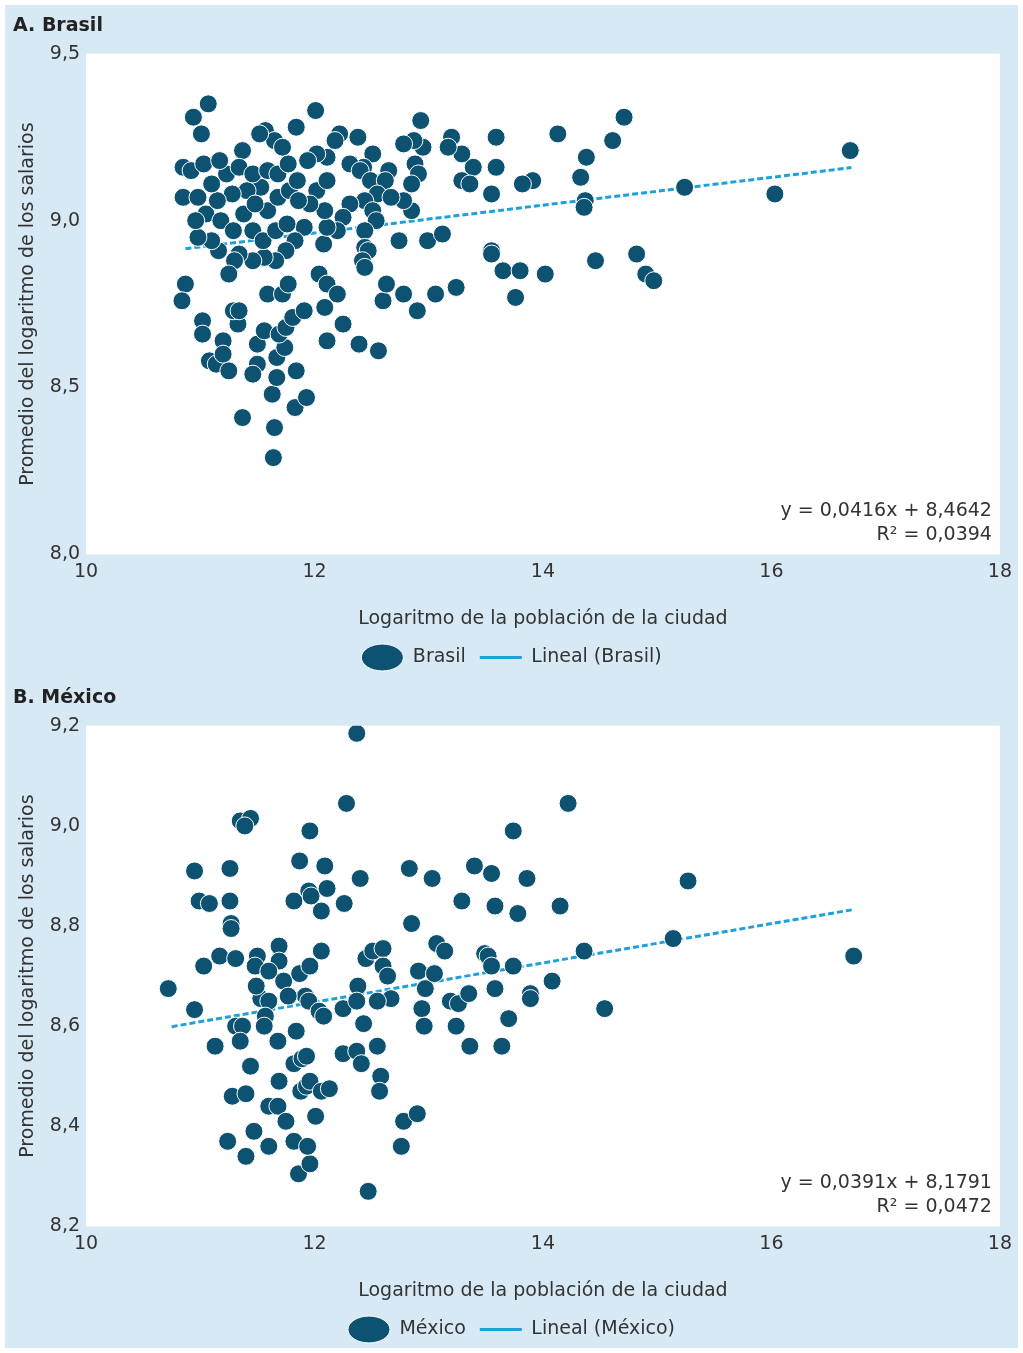  Describe the element at coordinates (65, 1124) in the screenshot. I see `y-tick-label: 8,4` at that location.